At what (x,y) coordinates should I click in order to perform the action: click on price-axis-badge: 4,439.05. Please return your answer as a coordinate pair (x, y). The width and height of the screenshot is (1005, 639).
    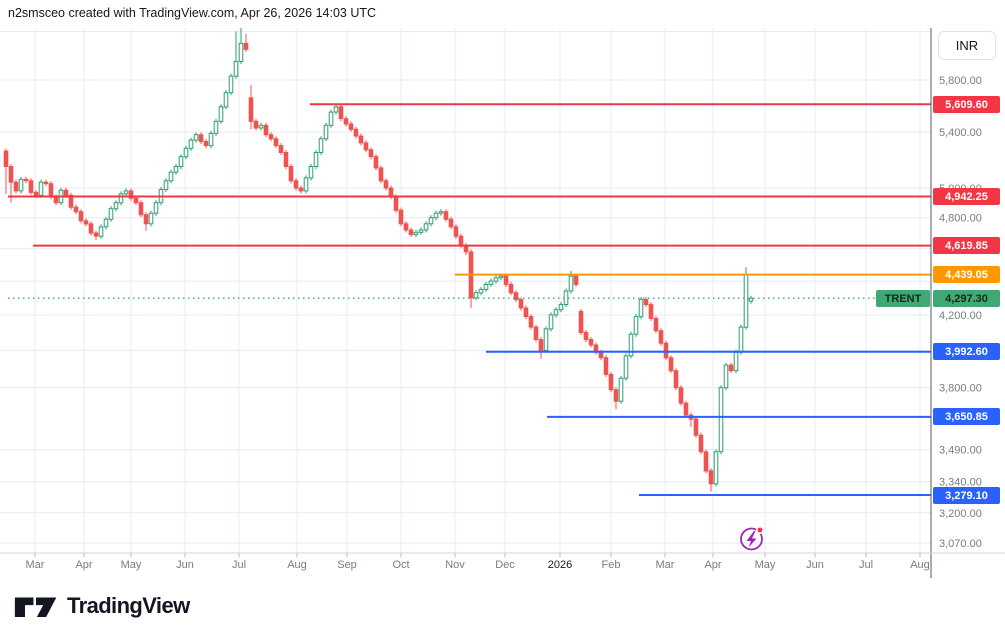
    Looking at the image, I should click on (966, 274).